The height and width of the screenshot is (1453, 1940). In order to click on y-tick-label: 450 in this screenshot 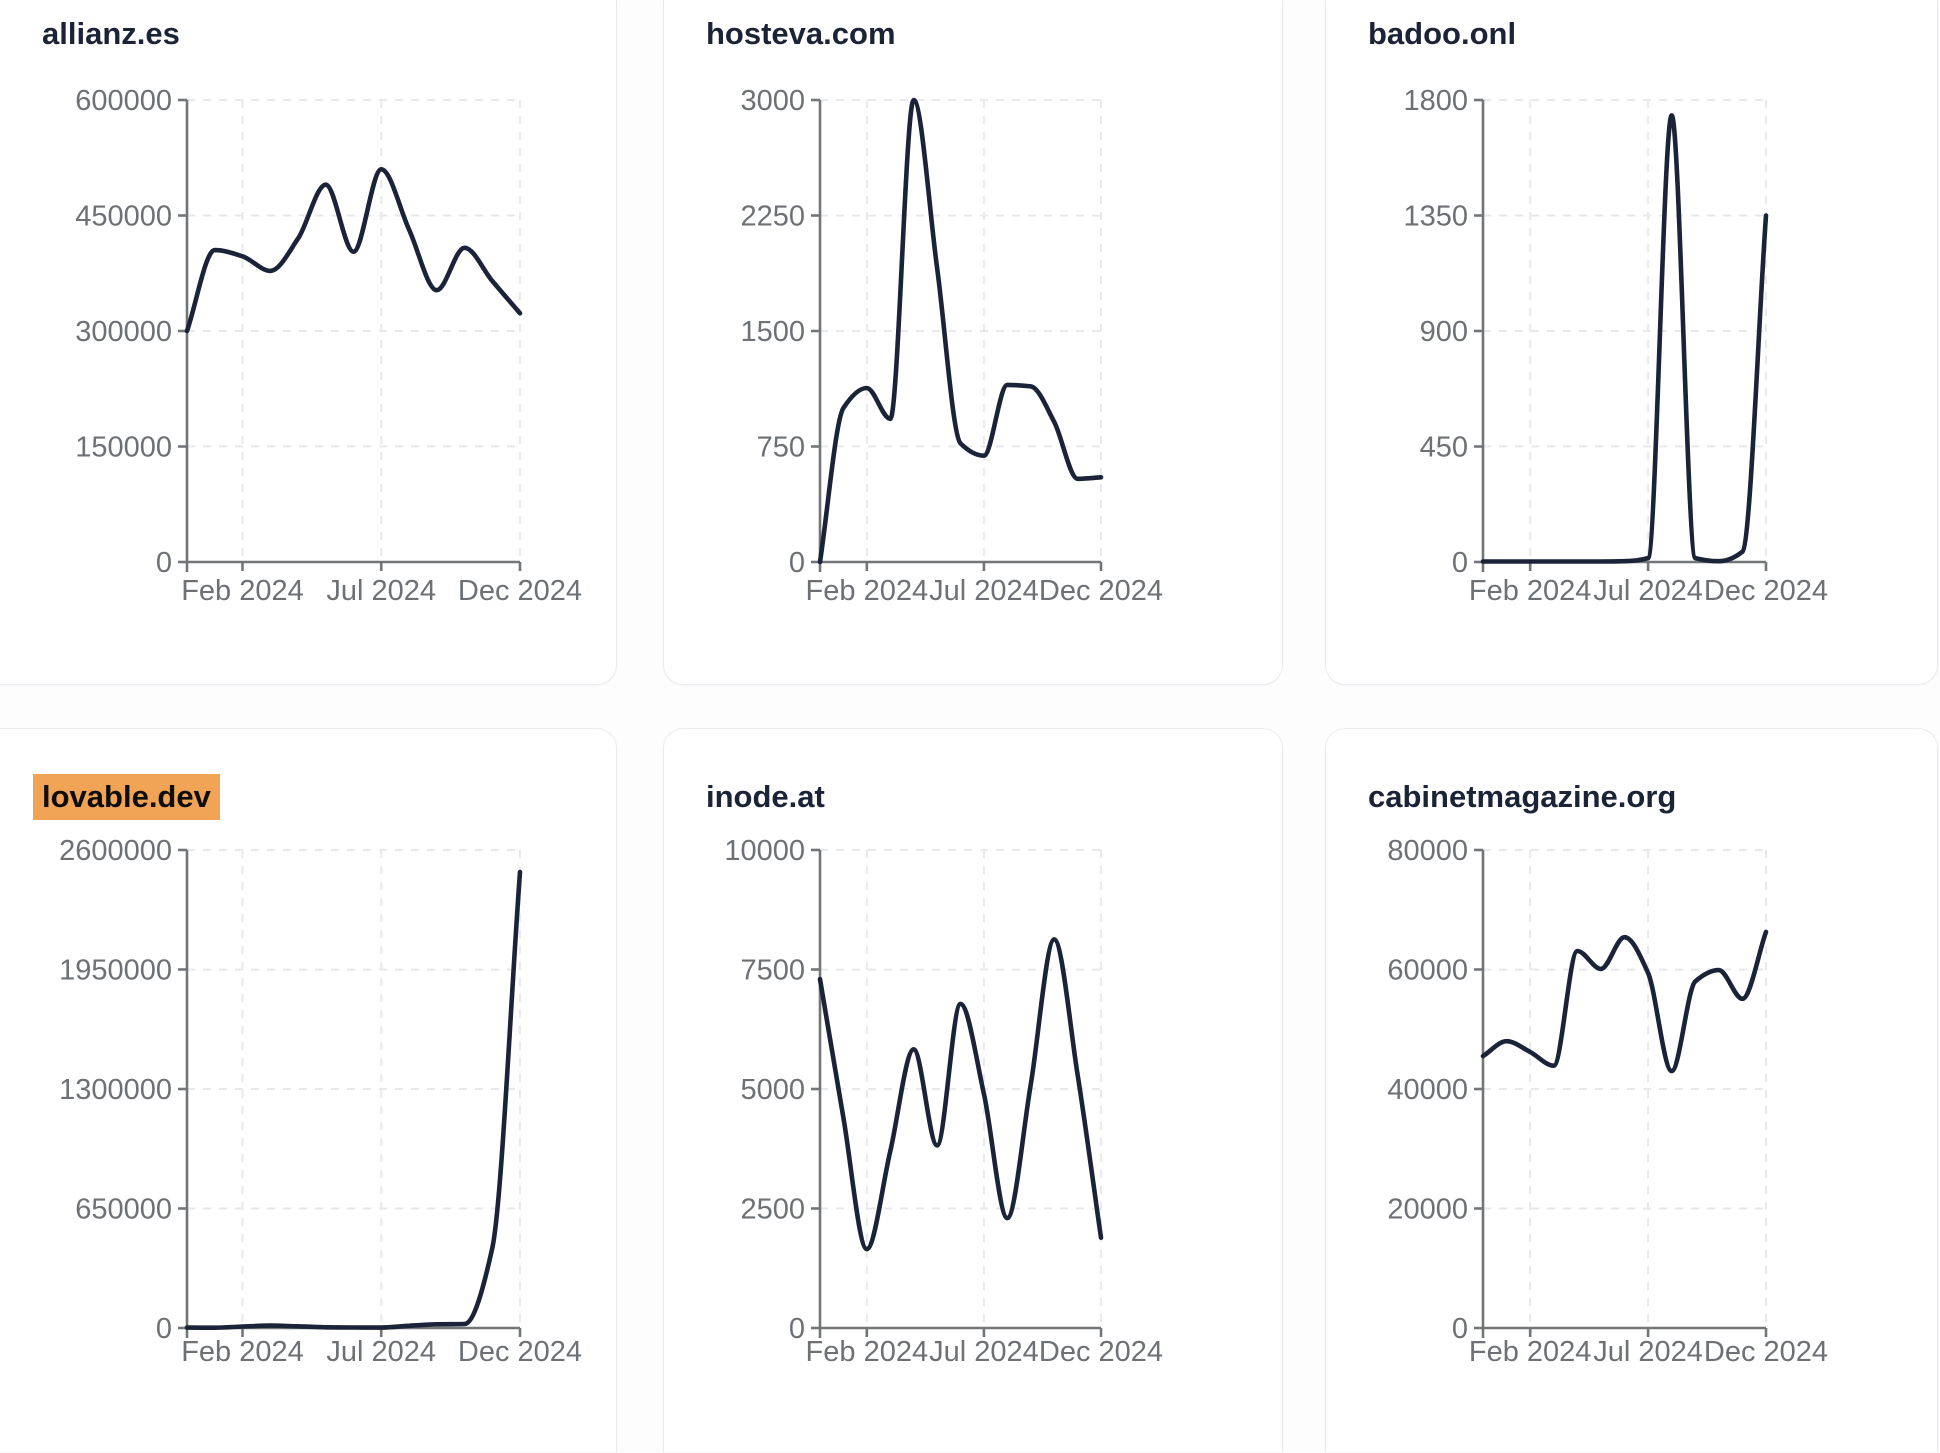, I will do `click(1444, 448)`.